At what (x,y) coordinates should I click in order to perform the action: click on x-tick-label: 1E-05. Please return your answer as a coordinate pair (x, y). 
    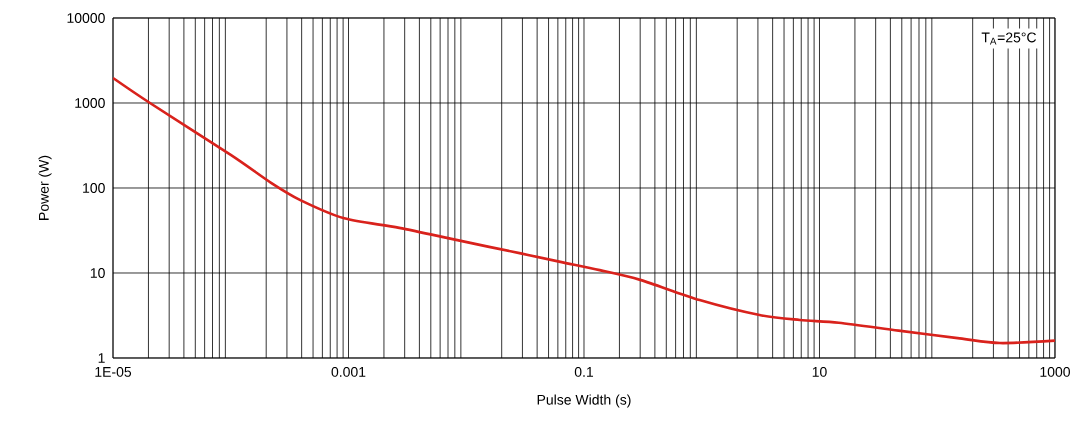
    Looking at the image, I should click on (113, 371).